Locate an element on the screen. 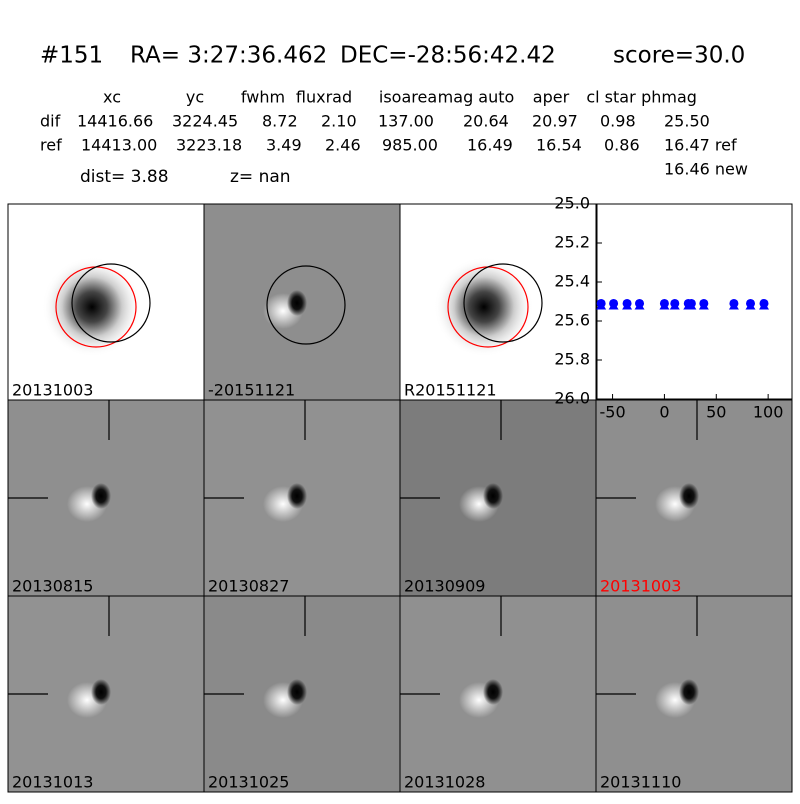 The width and height of the screenshot is (800, 804). dec: DEC=-28:56:42.42 is located at coordinates (448, 56).